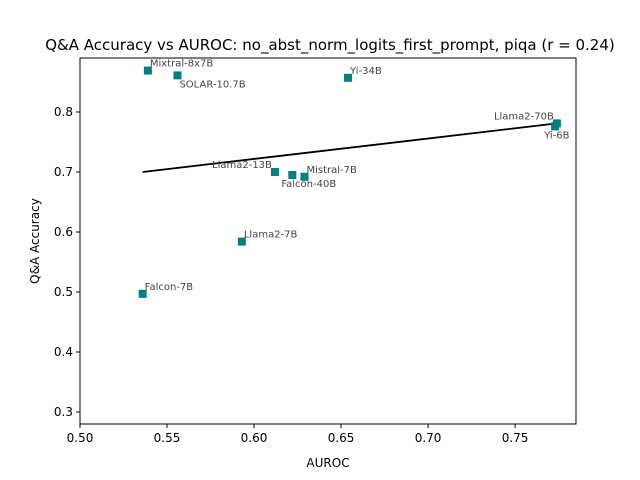 Image resolution: width=640 pixels, height=480 pixels. I want to click on x-tick-label: 0.70, so click(428, 438).